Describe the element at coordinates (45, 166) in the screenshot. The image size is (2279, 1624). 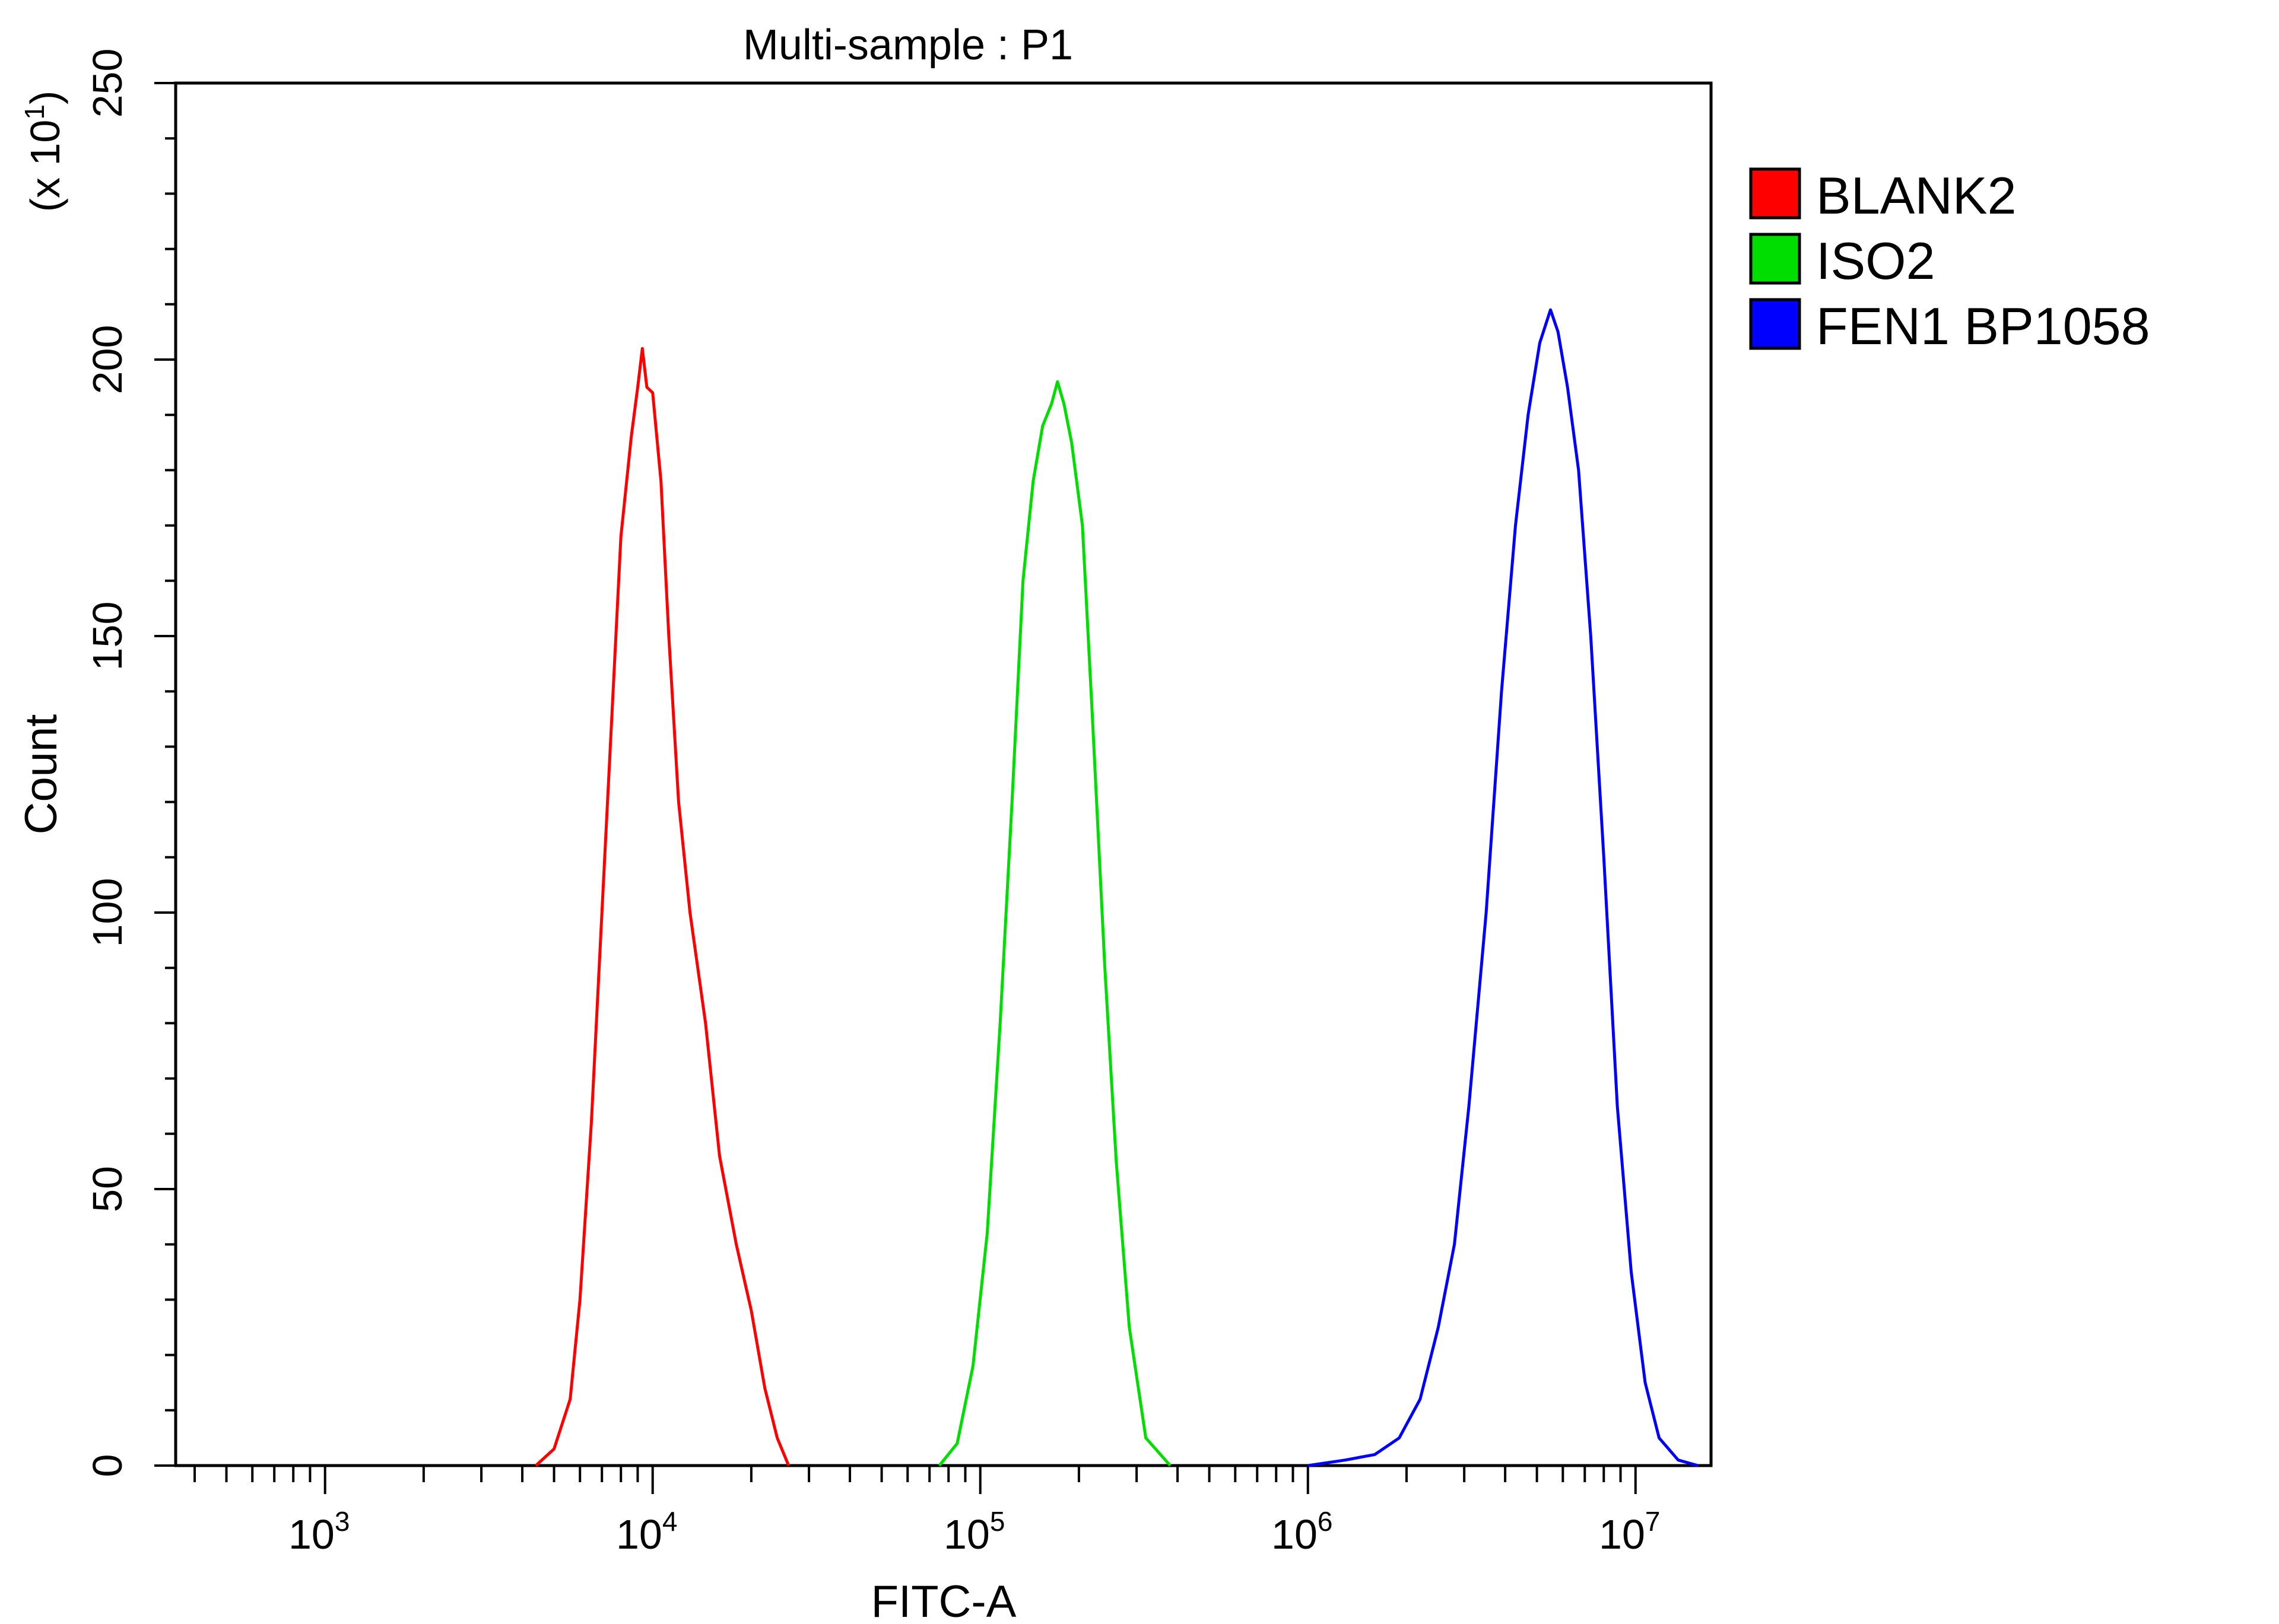
I see `y-multiplier-base: (x 10` at that location.